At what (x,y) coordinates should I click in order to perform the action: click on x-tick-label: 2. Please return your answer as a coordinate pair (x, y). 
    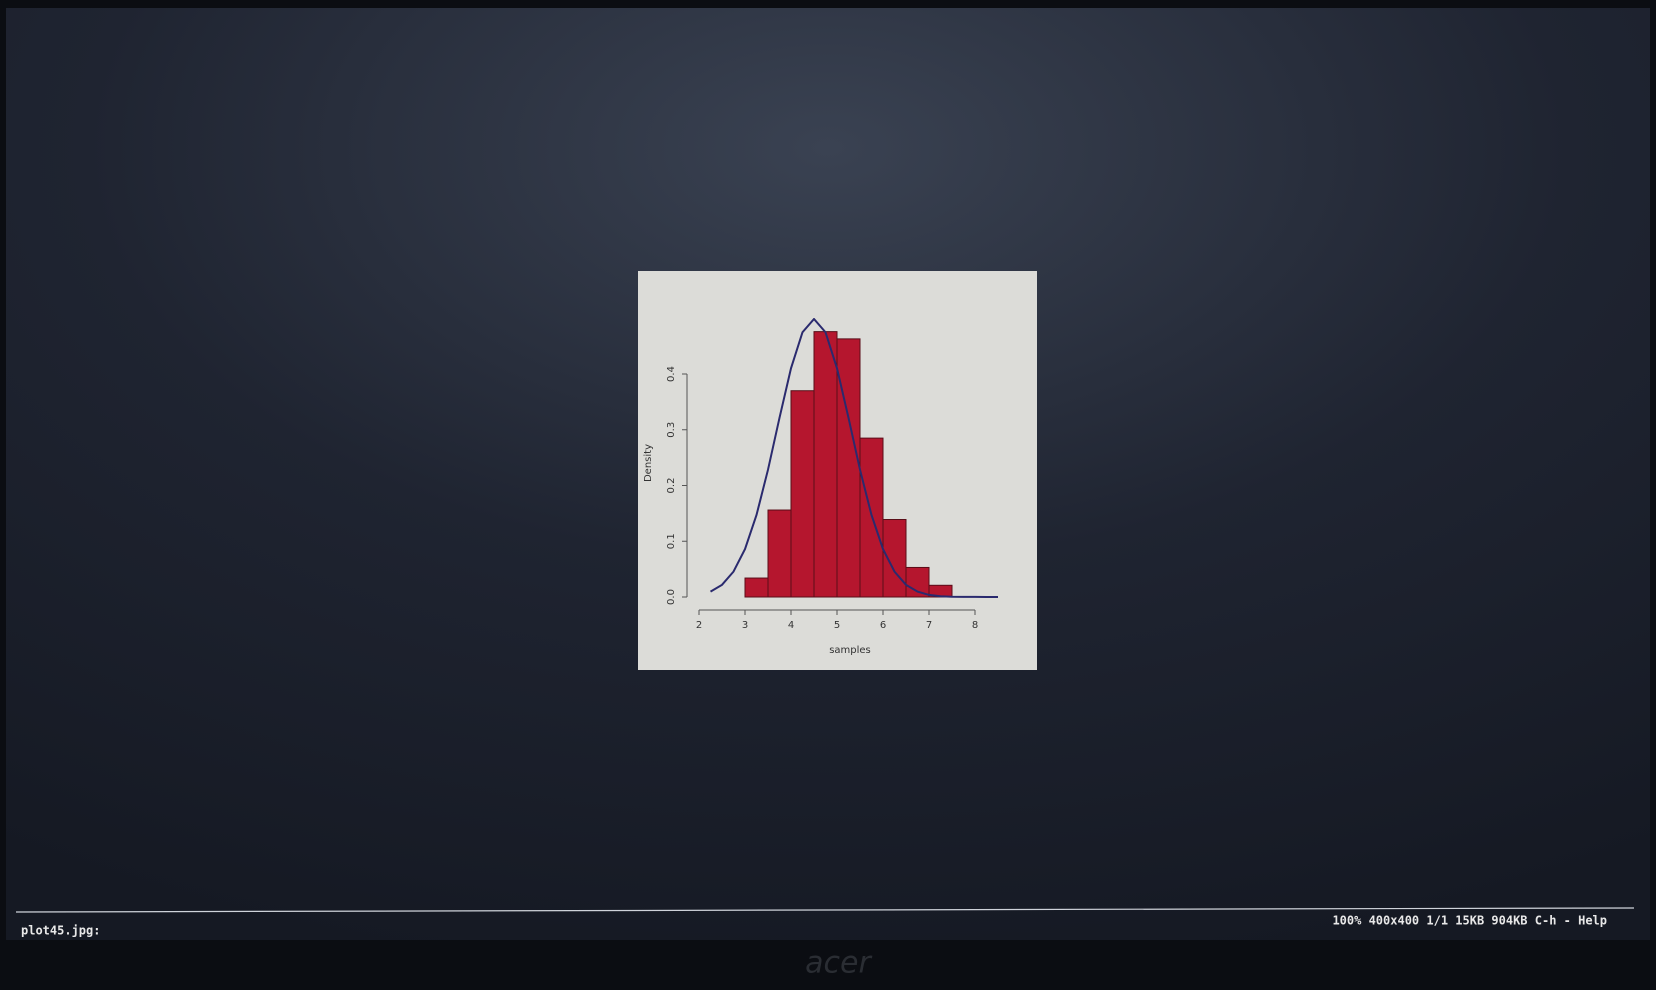
    Looking at the image, I should click on (699, 625).